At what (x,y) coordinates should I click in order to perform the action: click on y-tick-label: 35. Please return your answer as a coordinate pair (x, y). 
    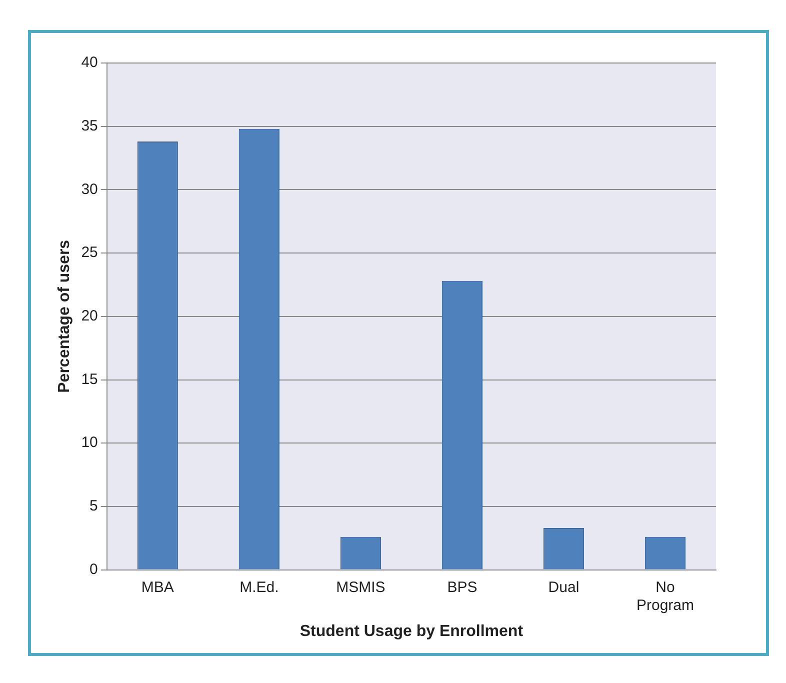
    Looking at the image, I should click on (89, 125).